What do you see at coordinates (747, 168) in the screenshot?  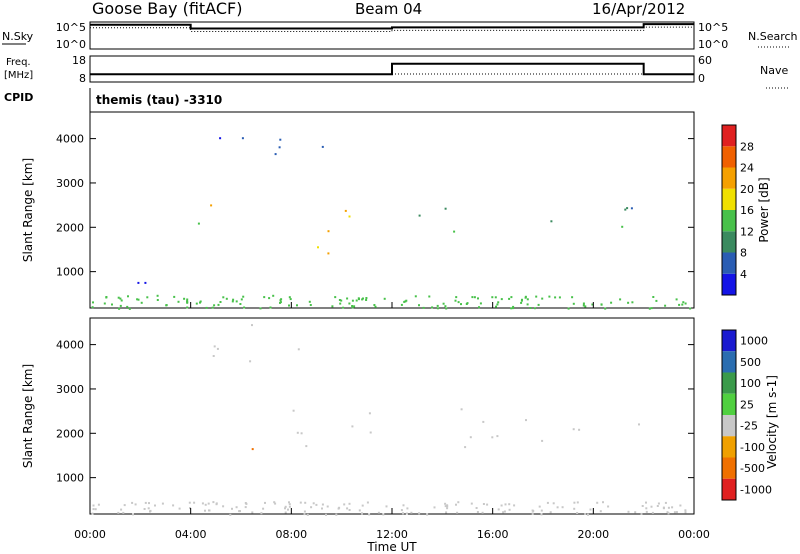 I see `colorbar-tick-label: 24` at bounding box center [747, 168].